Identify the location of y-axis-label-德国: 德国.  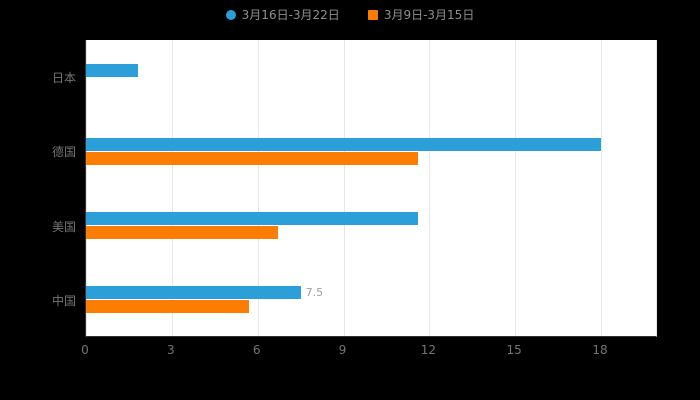
(63, 152).